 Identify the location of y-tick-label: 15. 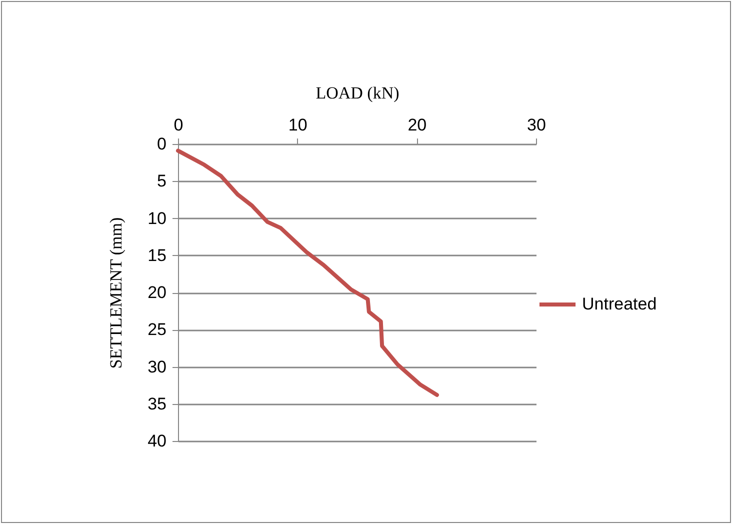
(157, 255).